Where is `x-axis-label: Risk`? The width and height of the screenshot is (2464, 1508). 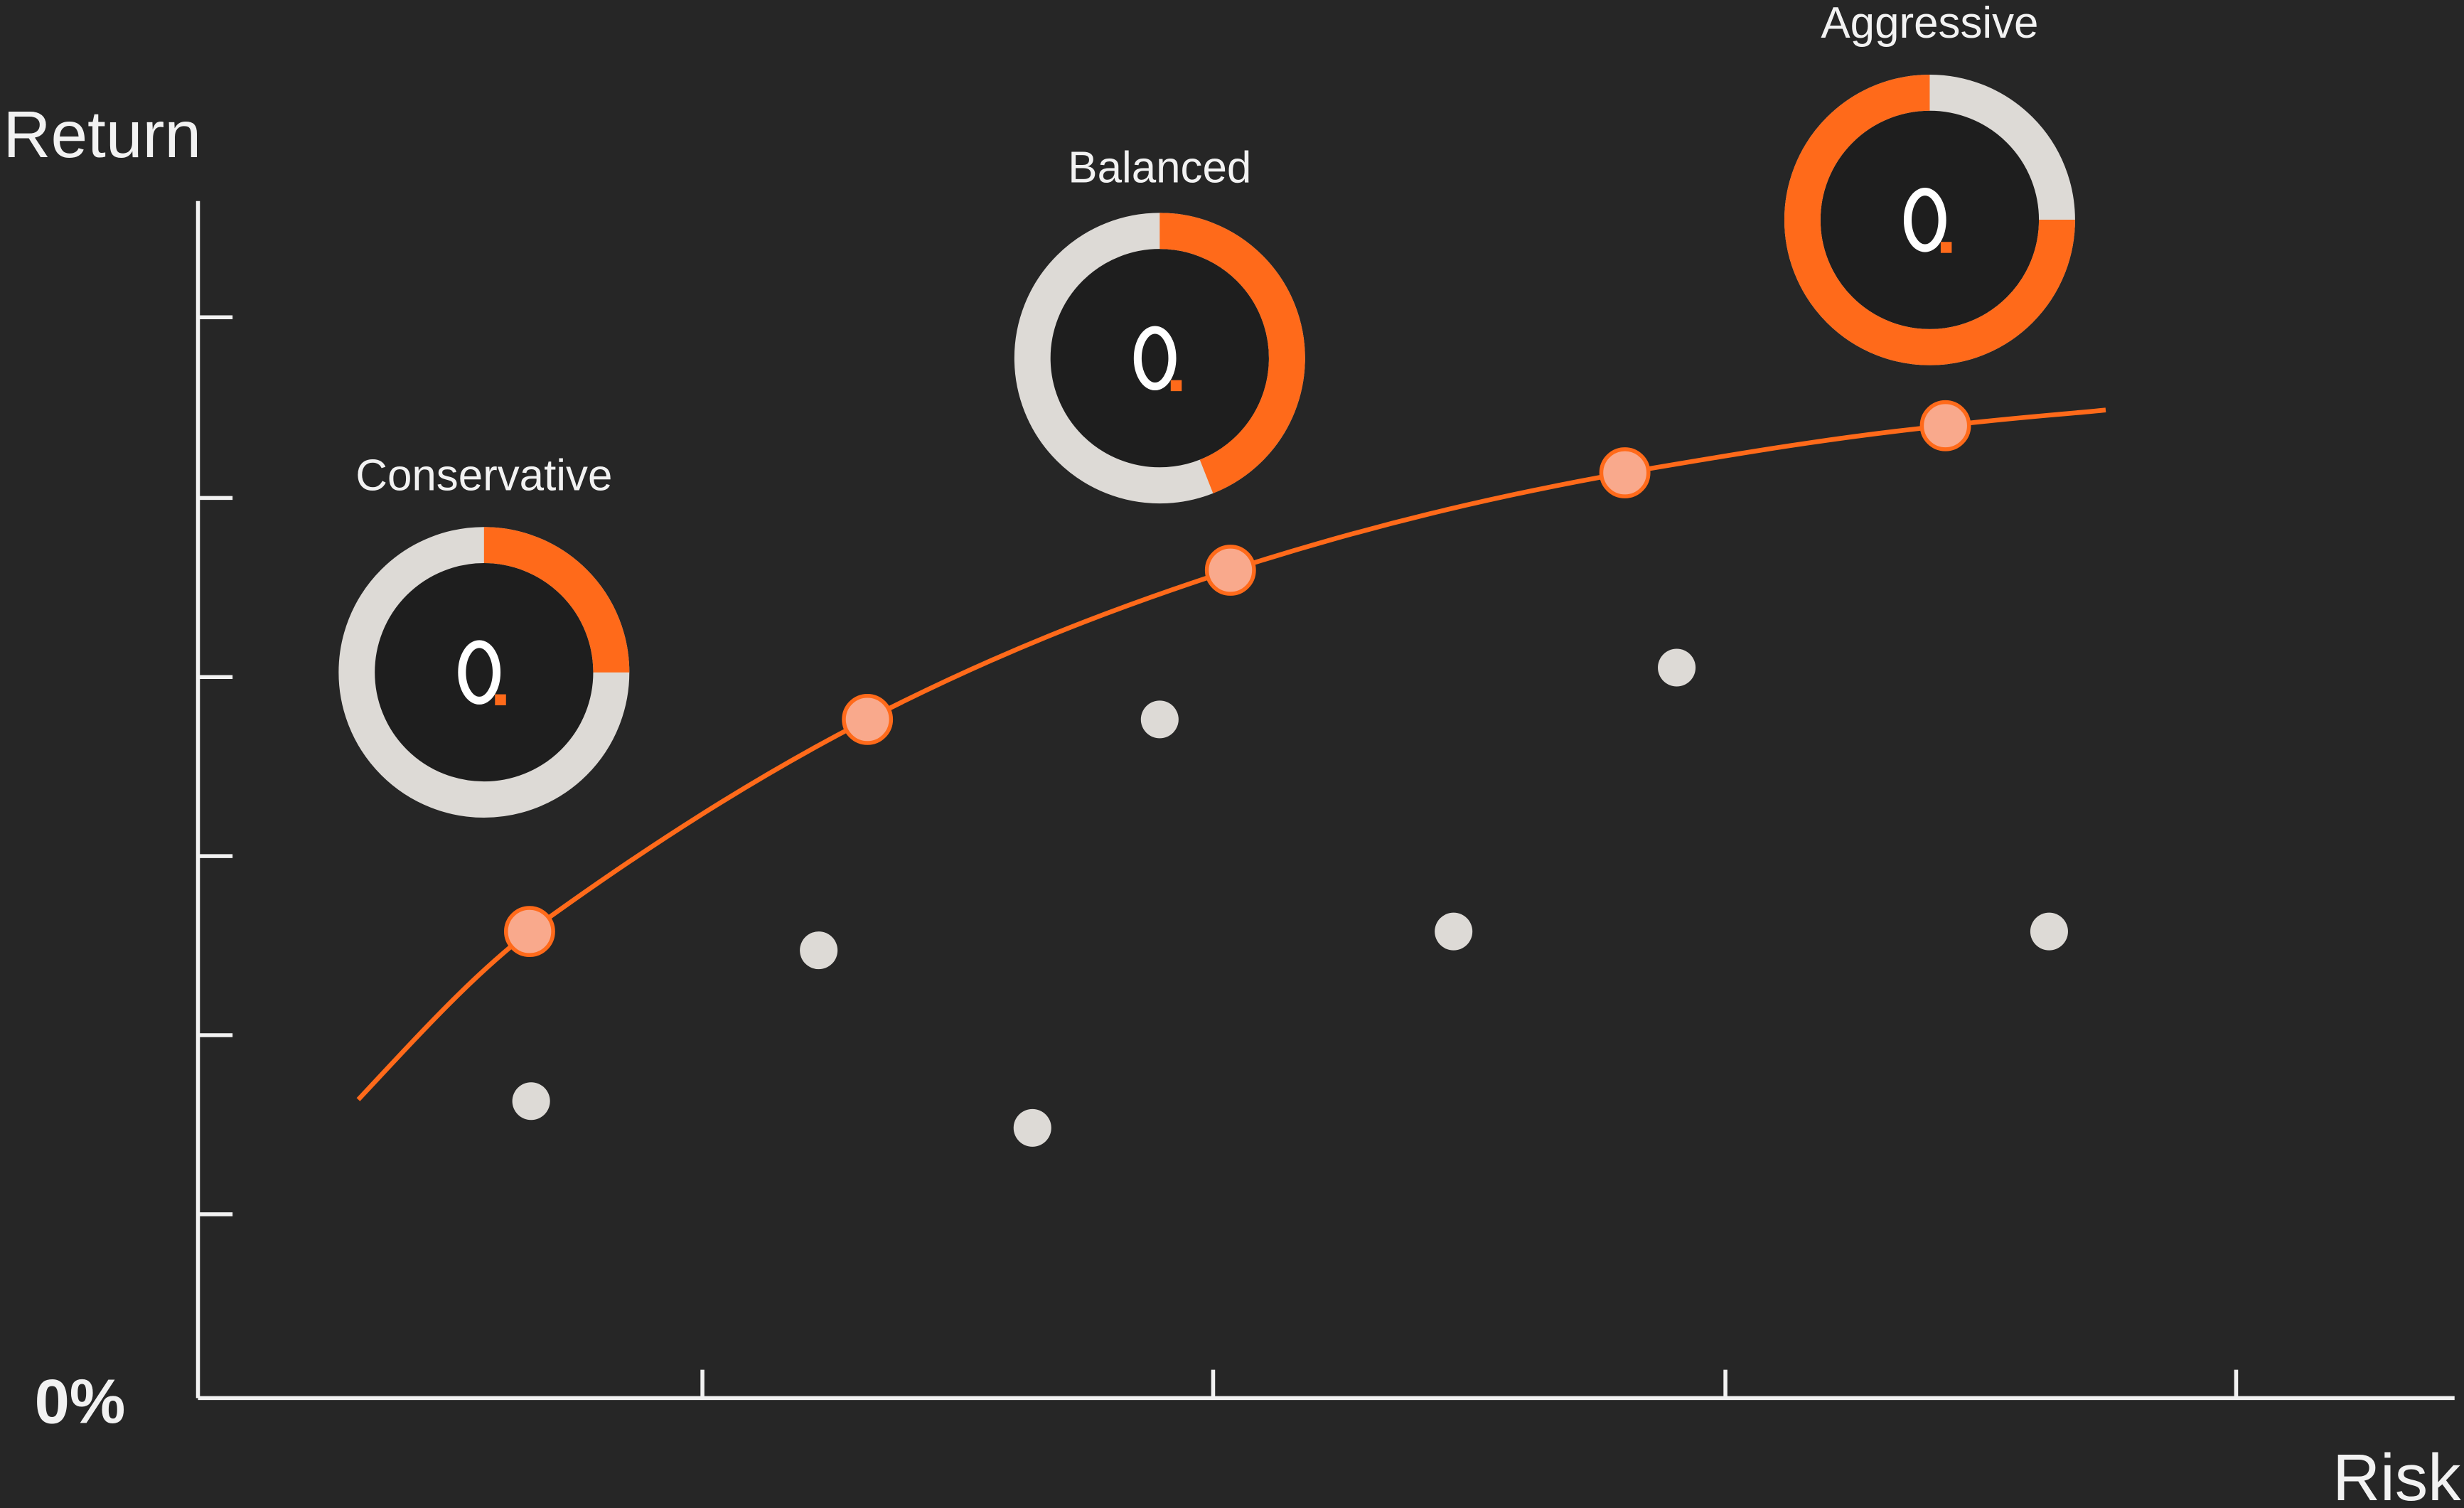 x-axis-label: Risk is located at coordinates (2396, 1474).